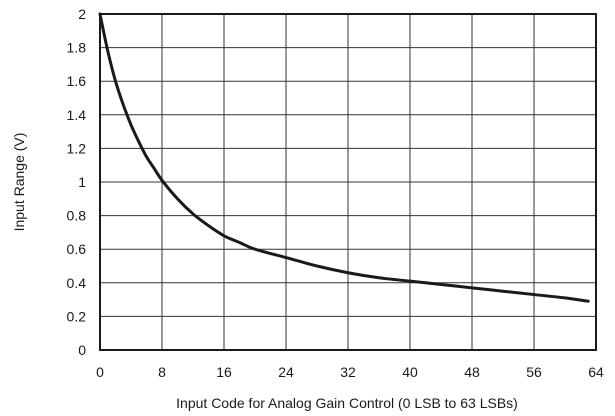 The width and height of the screenshot is (615, 416). Describe the element at coordinates (77, 148) in the screenshot. I see `y-tick-label: 1.2` at that location.